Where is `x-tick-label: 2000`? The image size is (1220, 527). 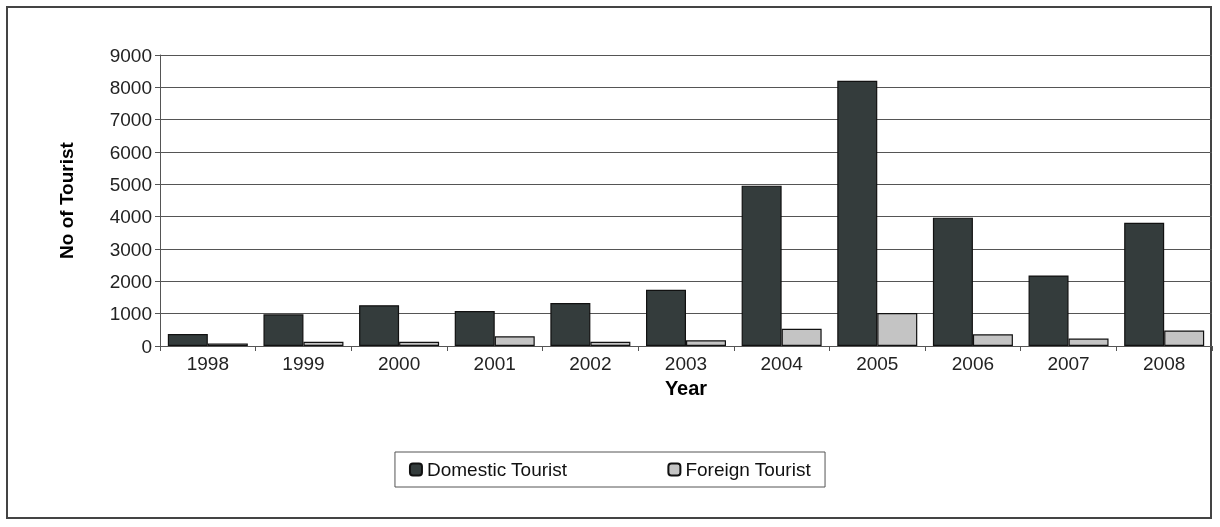
x-tick-label: 2000 is located at coordinates (399, 363).